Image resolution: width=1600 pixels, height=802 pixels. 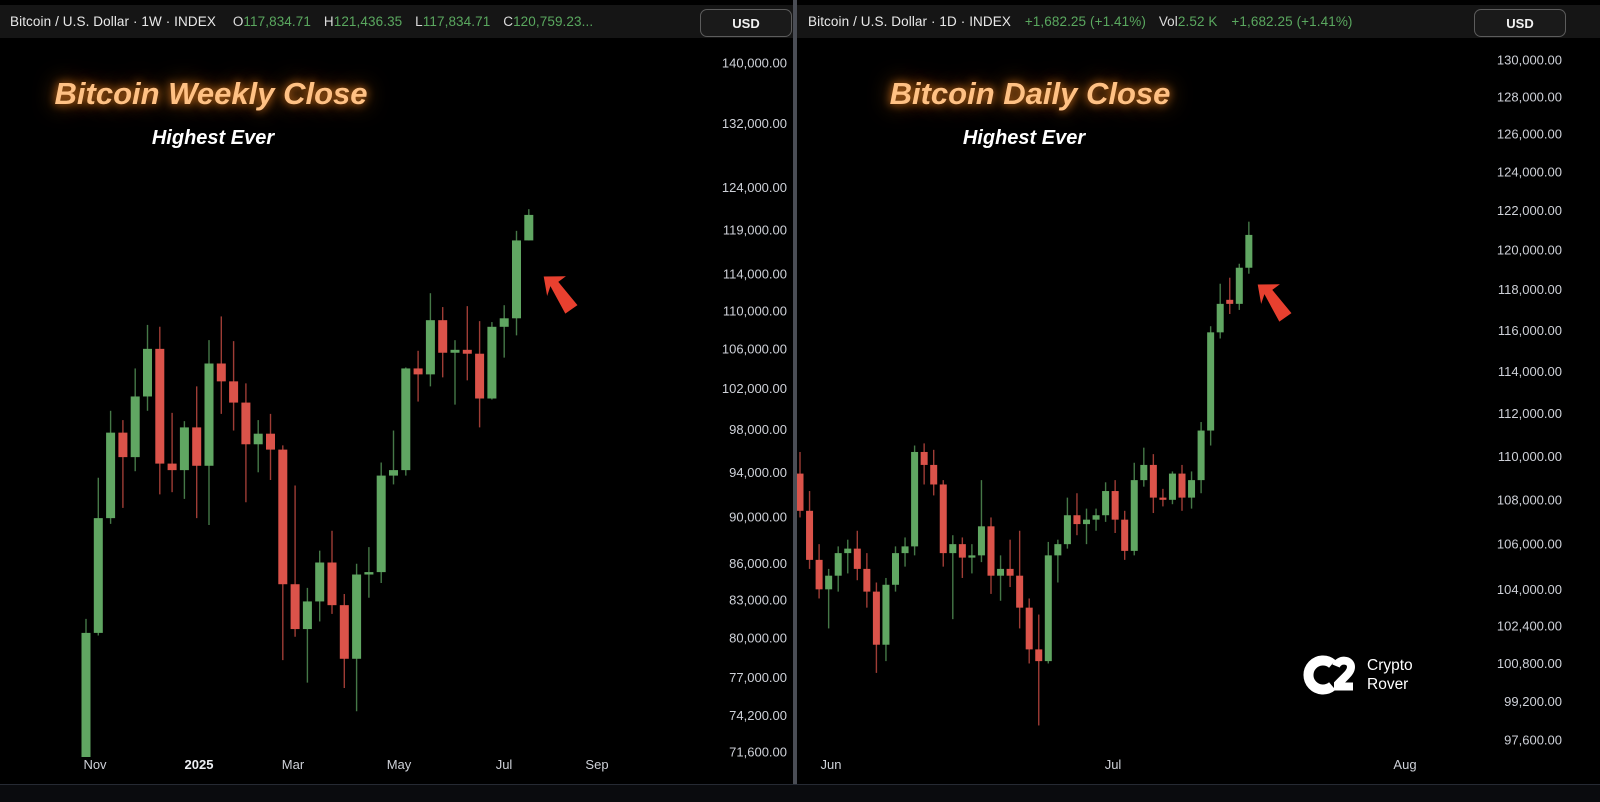 I want to click on daily-change: +1,682.25 (+1.41%), so click(x=1085, y=21).